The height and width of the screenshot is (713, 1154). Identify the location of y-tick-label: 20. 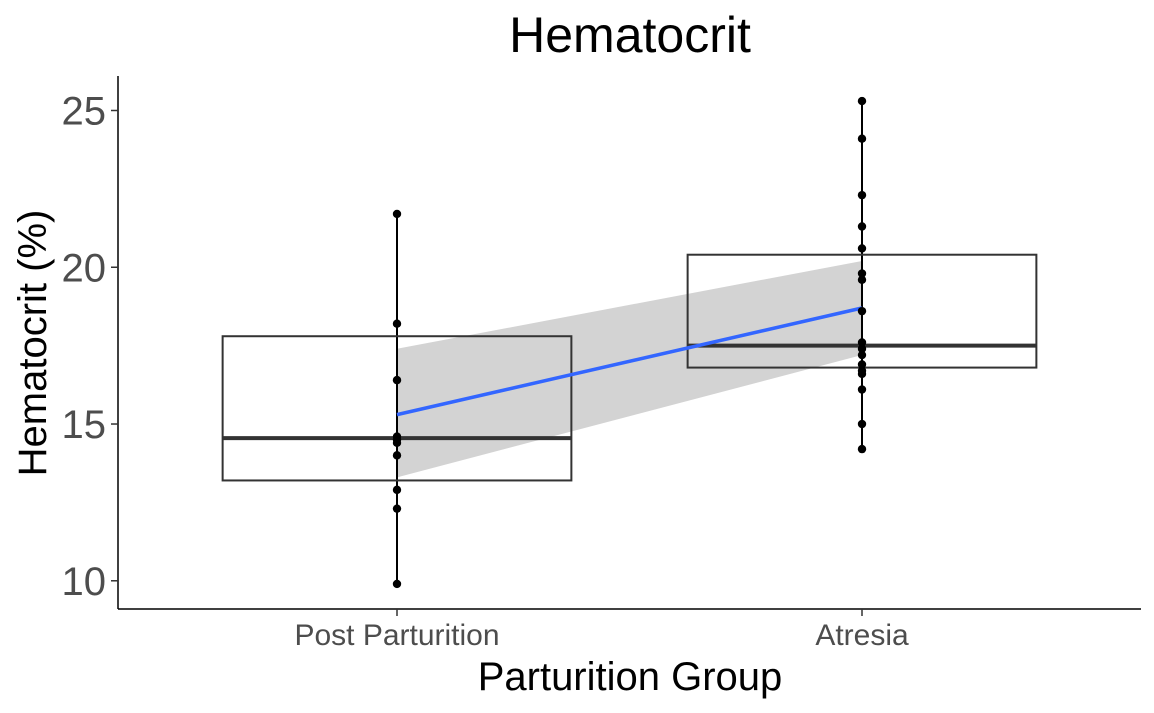
(84, 268).